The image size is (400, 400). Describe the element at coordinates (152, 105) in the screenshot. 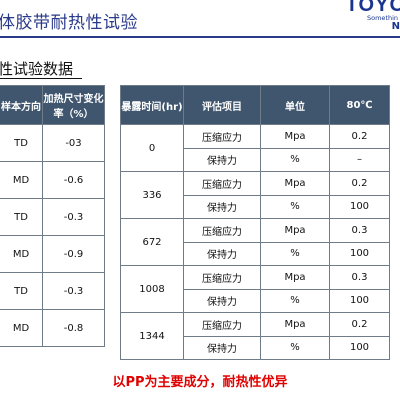

I see `col-header-exposure-time: 暴露时间(hr)` at that location.